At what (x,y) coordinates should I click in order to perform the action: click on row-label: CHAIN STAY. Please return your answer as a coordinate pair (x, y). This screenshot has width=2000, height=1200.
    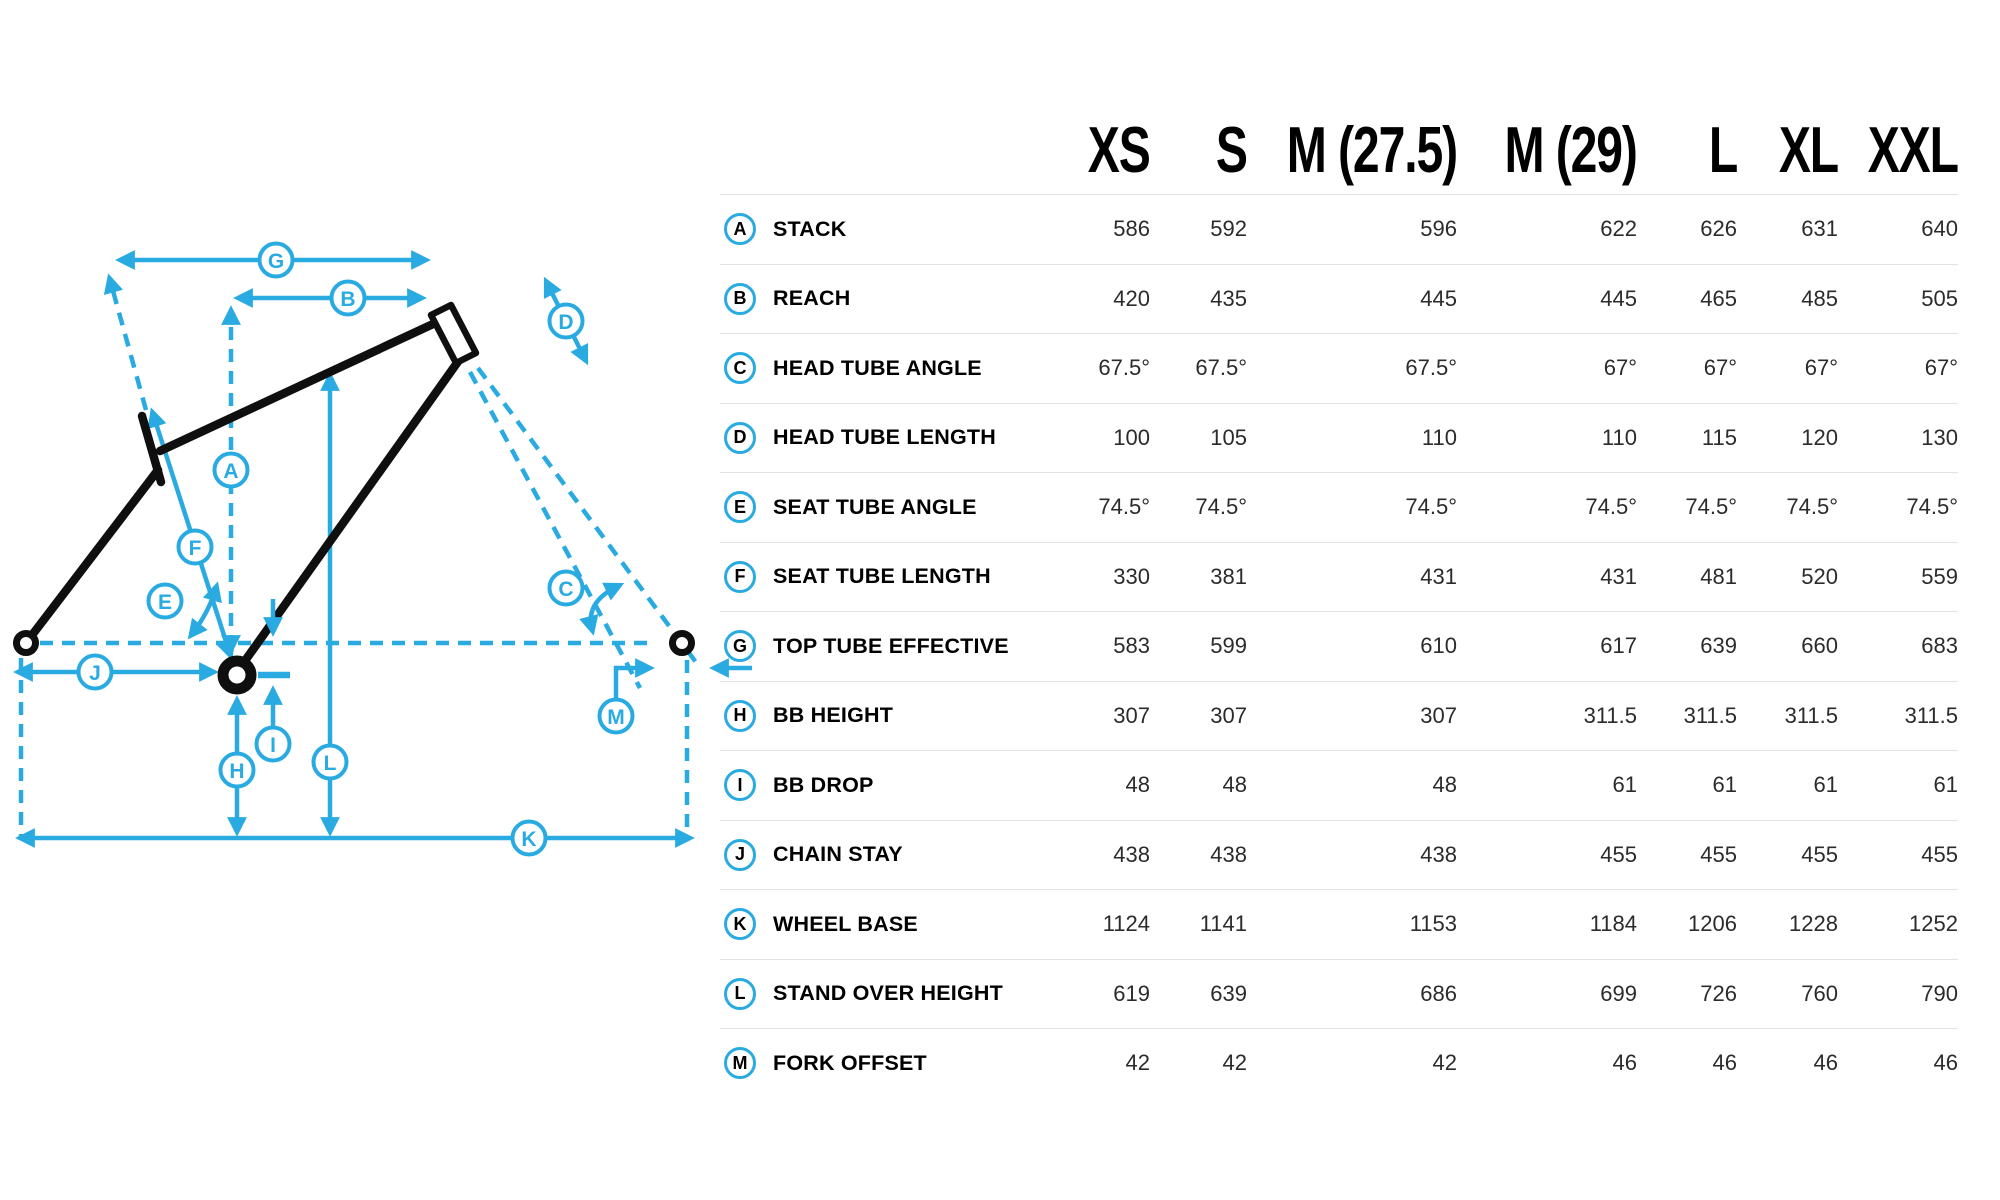
    Looking at the image, I should click on (838, 854).